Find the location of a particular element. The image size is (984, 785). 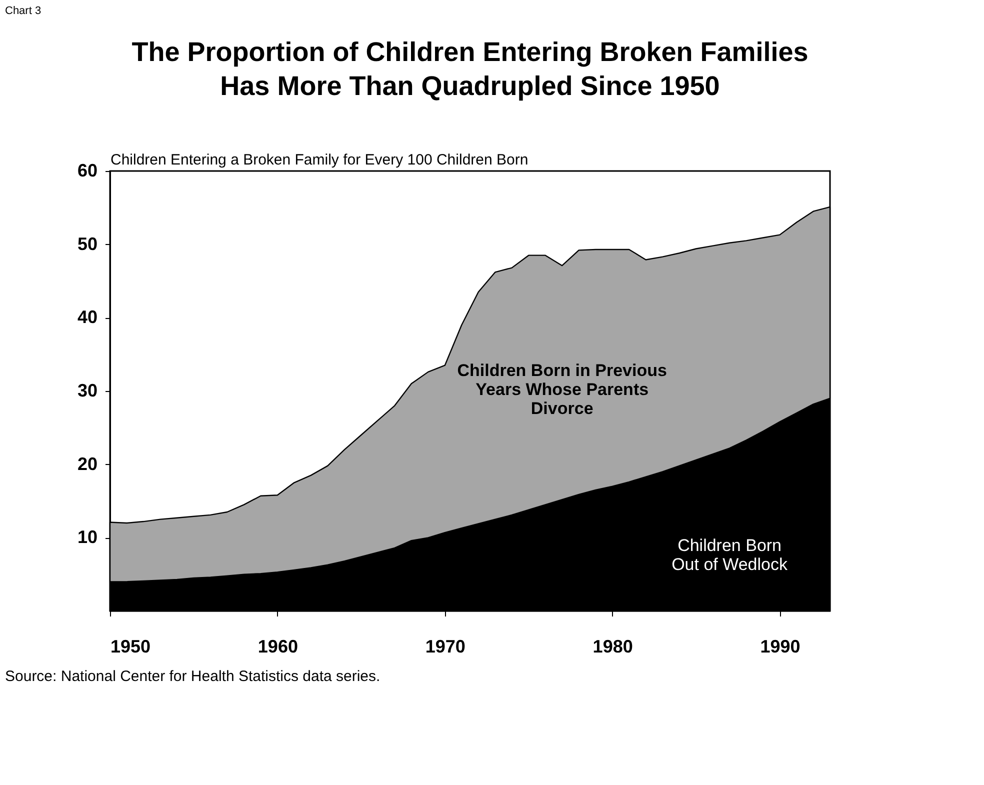

x-tick-label: 1960 is located at coordinates (278, 646).